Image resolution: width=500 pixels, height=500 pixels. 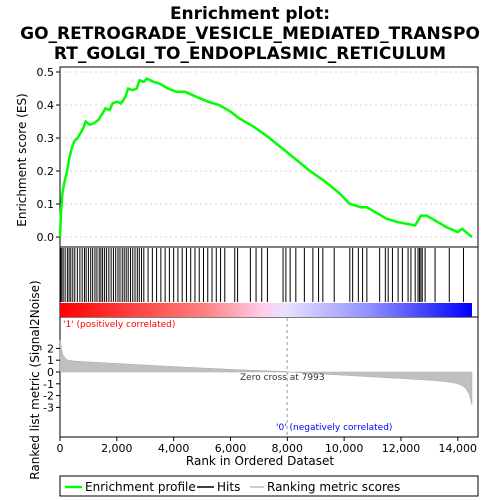 I want to click on x-tick-label: 10,000, so click(x=344, y=448).